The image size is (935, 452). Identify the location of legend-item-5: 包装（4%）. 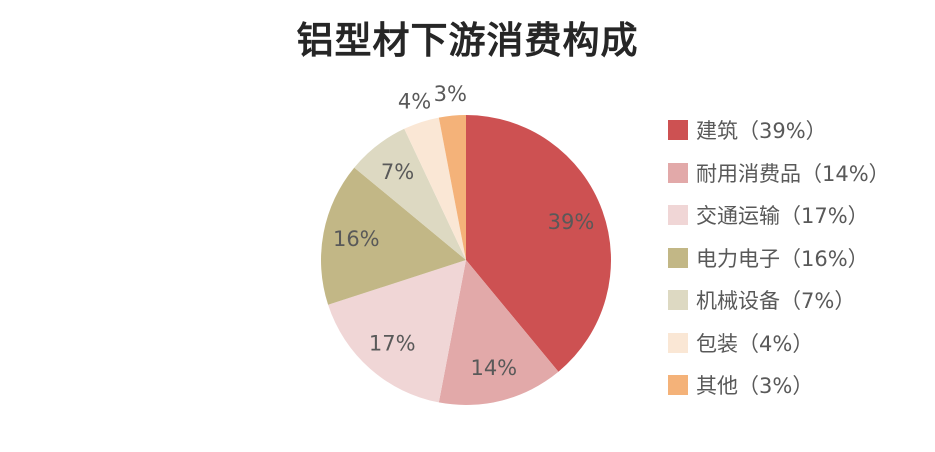
(779, 343).